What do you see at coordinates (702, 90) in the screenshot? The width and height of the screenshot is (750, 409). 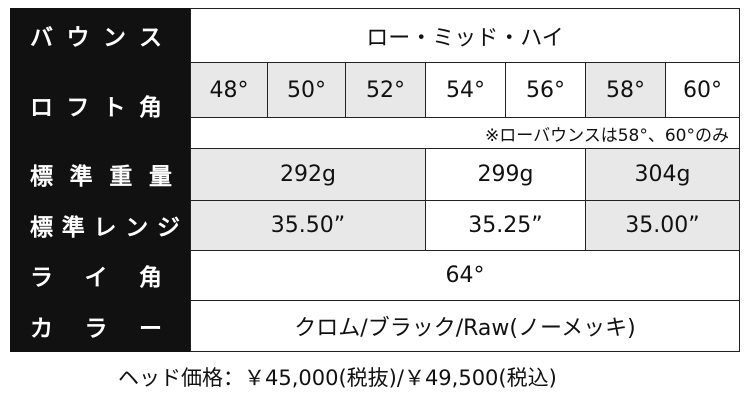 I see `cell: 60°` at bounding box center [702, 90].